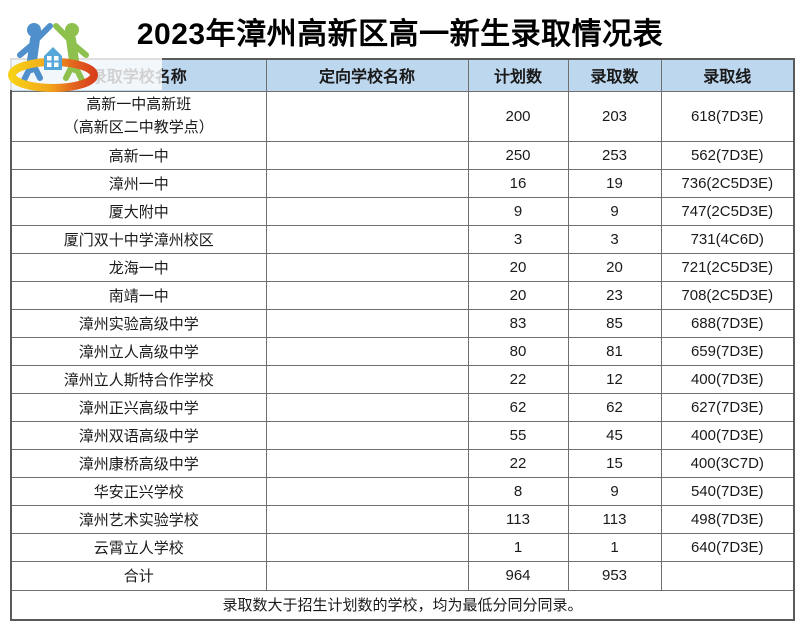  I want to click on house-people-logo-icon, so click(84, 57).